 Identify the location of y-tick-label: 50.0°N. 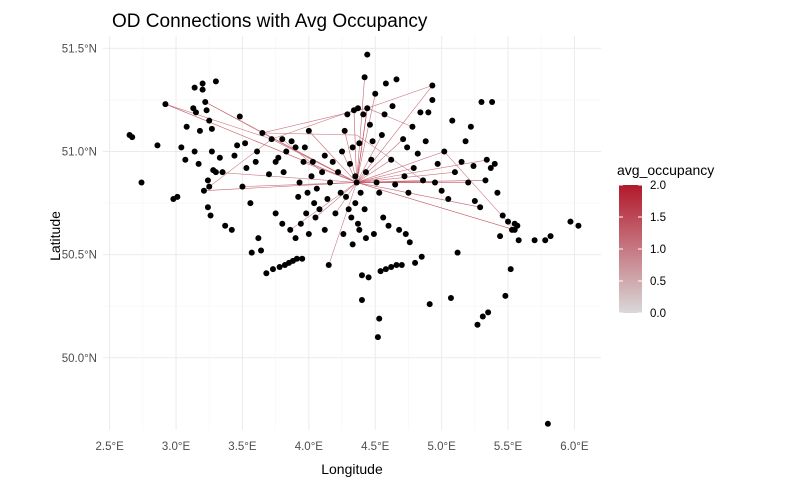
(79, 359).